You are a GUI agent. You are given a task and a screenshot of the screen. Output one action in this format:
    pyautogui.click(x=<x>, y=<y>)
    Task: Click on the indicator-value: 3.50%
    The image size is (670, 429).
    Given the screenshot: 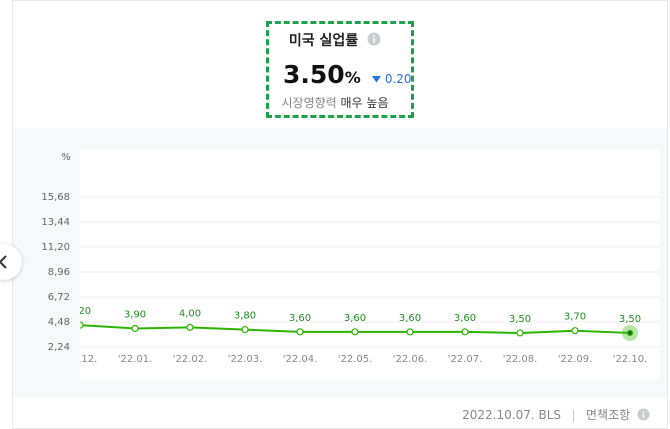 What is the action you would take?
    pyautogui.click(x=322, y=74)
    